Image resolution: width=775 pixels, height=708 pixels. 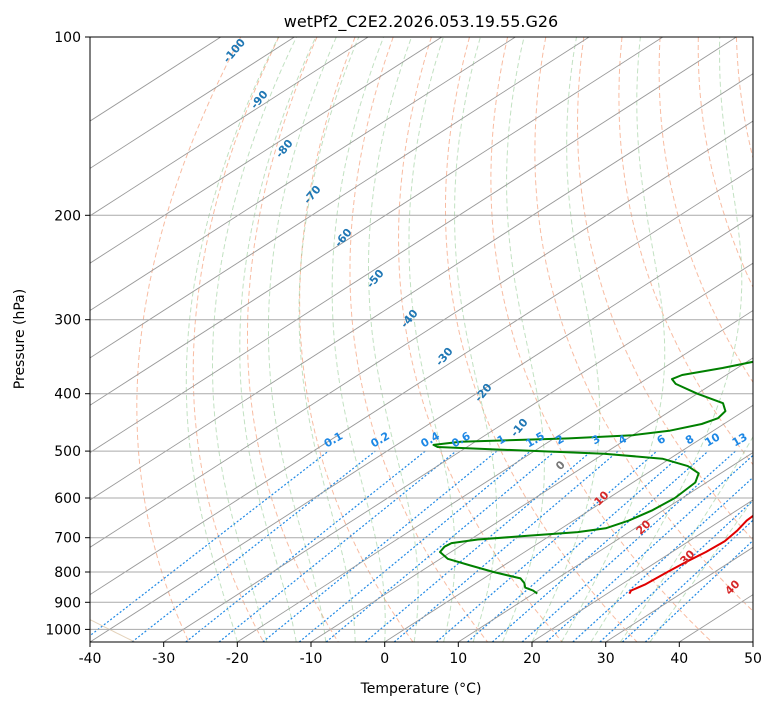 What do you see at coordinates (20, 339) in the screenshot?
I see `y-axis-label: Pressure (hPa)` at bounding box center [20, 339].